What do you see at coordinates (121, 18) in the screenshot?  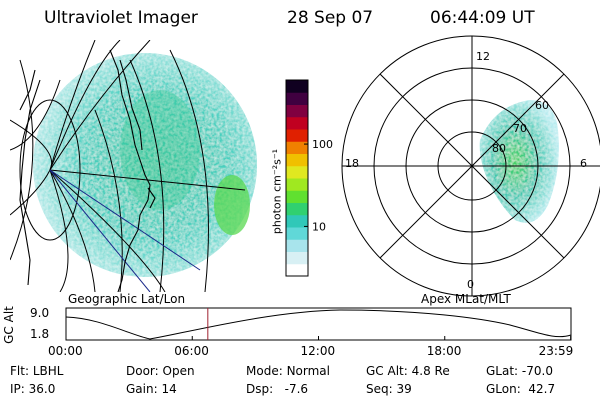 I see `instrument-title: Ultraviolet Imager` at bounding box center [121, 18].